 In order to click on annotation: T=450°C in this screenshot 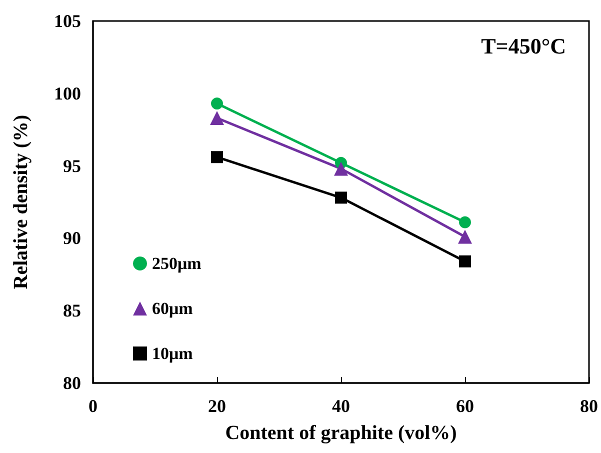, I will do `click(523, 46)`.